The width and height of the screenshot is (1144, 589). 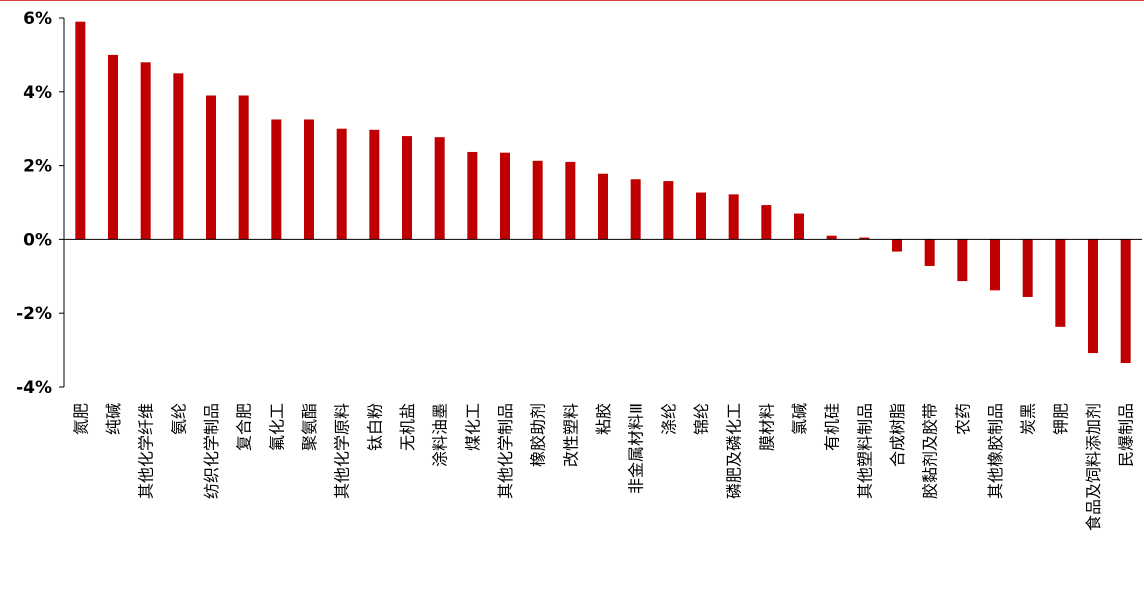 What do you see at coordinates (37, 19) in the screenshot?
I see `y-tick-label: 6%` at bounding box center [37, 19].